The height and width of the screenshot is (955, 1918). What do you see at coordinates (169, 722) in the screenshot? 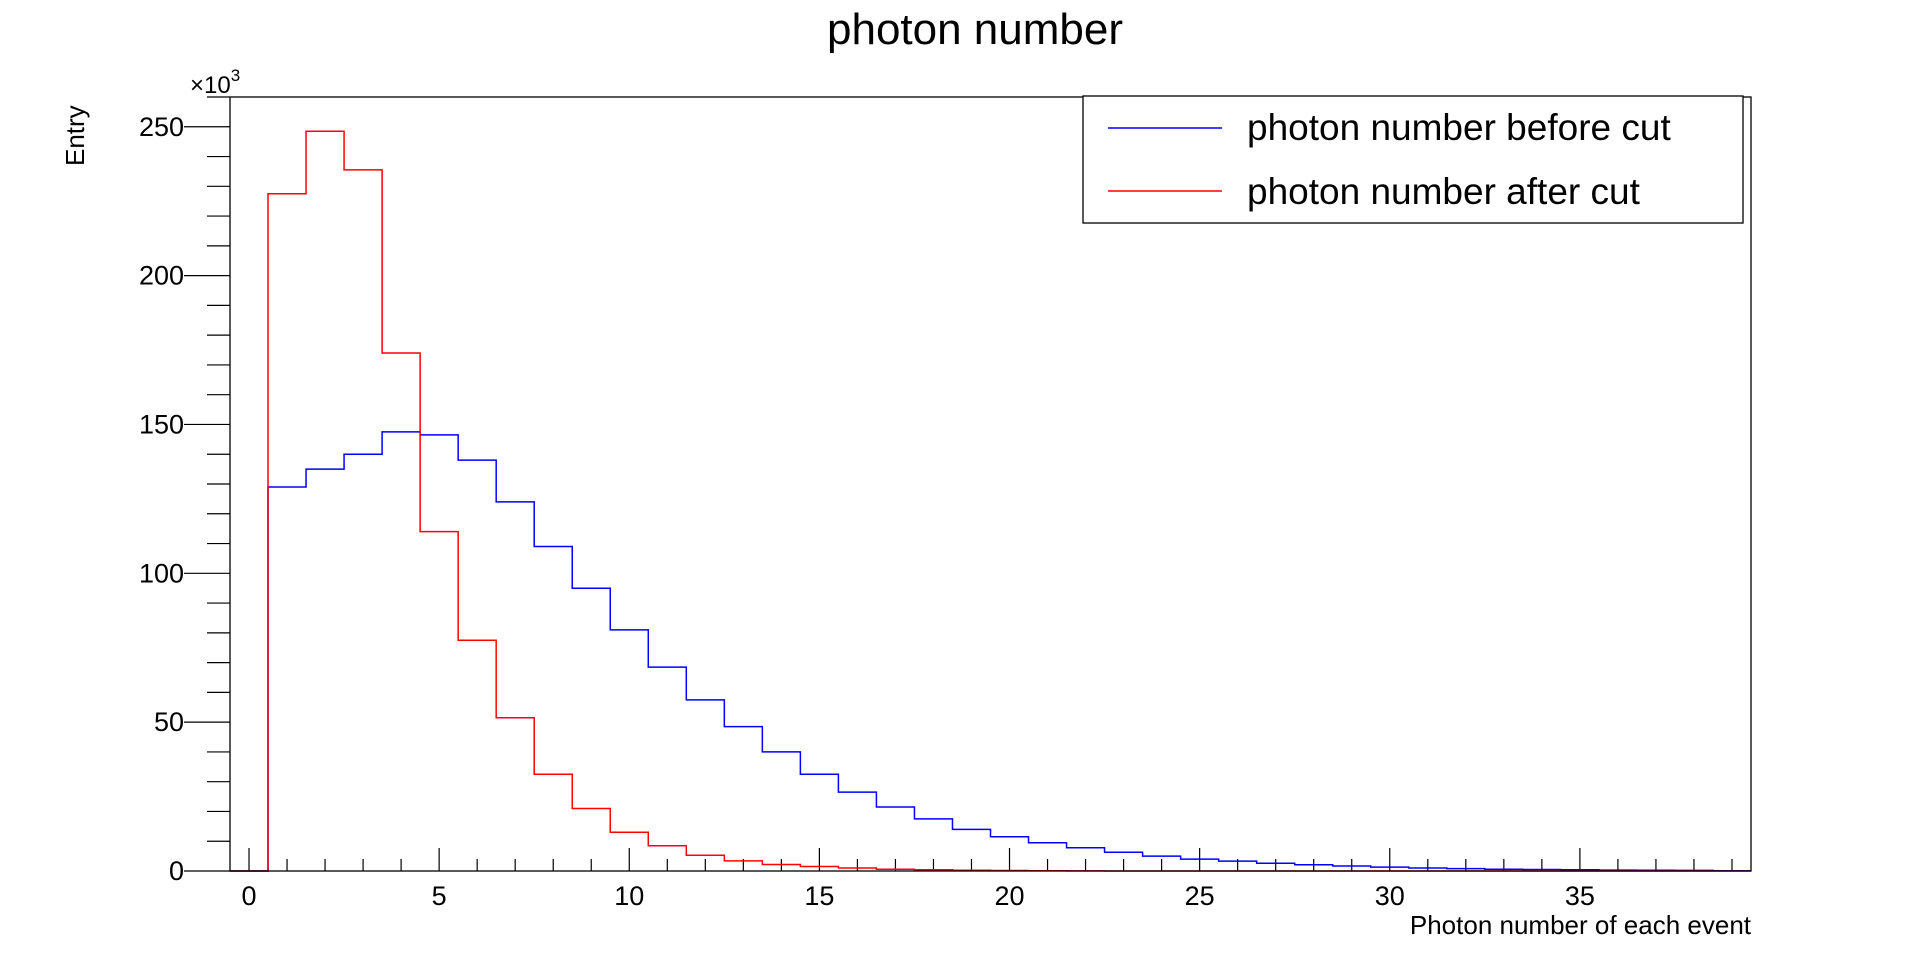
I see `y-tick-label: 50` at bounding box center [169, 722].